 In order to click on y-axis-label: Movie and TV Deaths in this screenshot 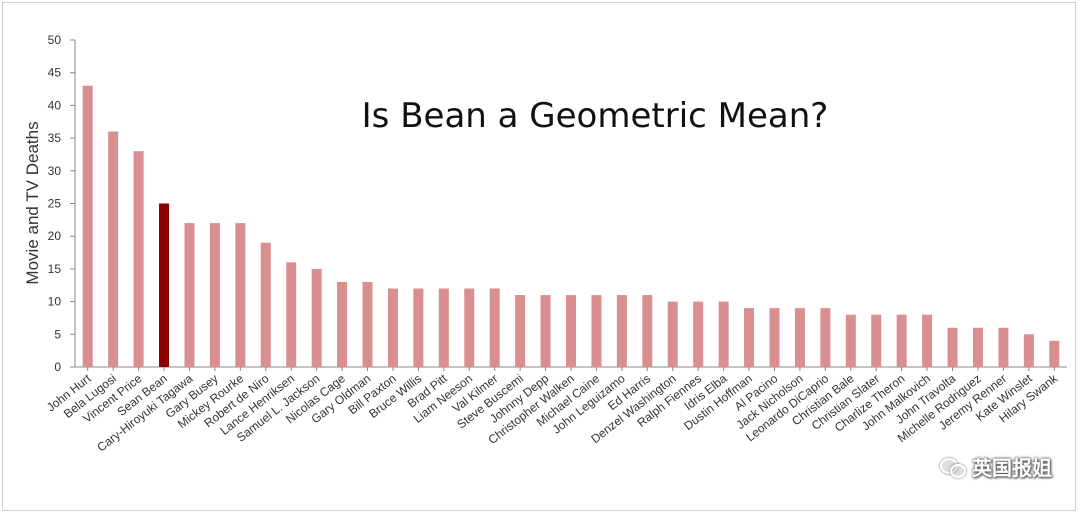, I will do `click(32, 202)`.